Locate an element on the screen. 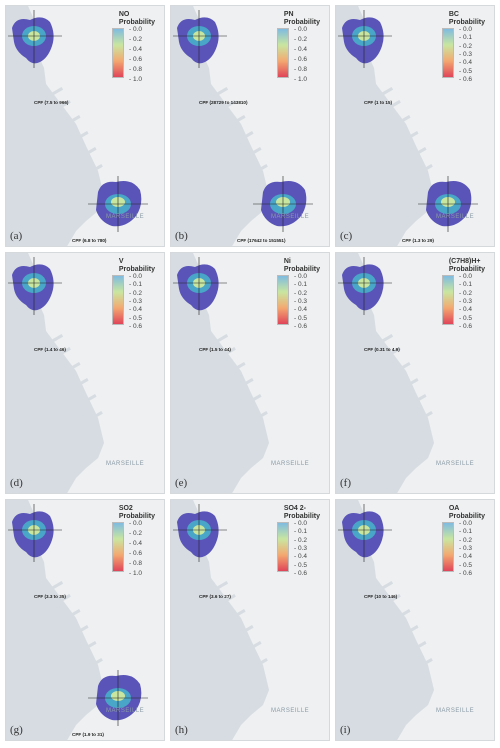 Image resolution: width=500 pixels, height=748 pixels. cpf-range-top: CPF (1 to 15) is located at coordinates (378, 102).